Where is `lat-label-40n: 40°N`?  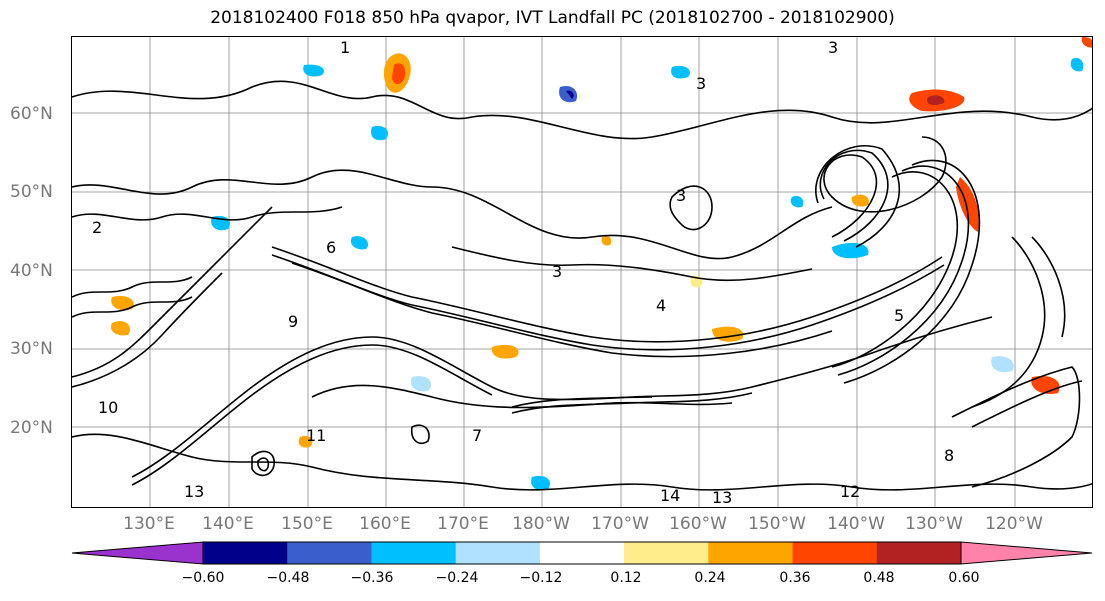
lat-label-40n: 40°N is located at coordinates (31, 271).